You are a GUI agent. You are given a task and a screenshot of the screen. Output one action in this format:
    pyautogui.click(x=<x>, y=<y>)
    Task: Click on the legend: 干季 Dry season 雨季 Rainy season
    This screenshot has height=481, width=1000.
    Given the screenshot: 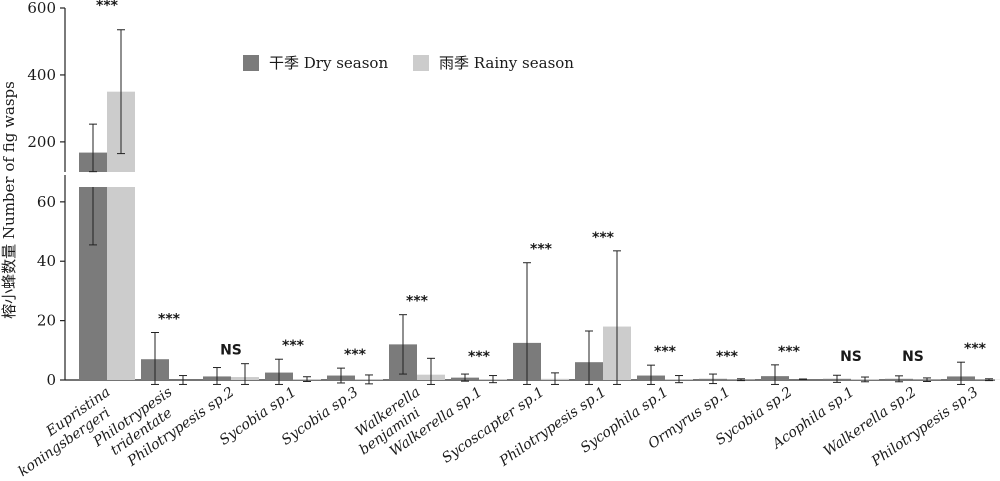 What is the action you would take?
    pyautogui.click(x=408, y=63)
    